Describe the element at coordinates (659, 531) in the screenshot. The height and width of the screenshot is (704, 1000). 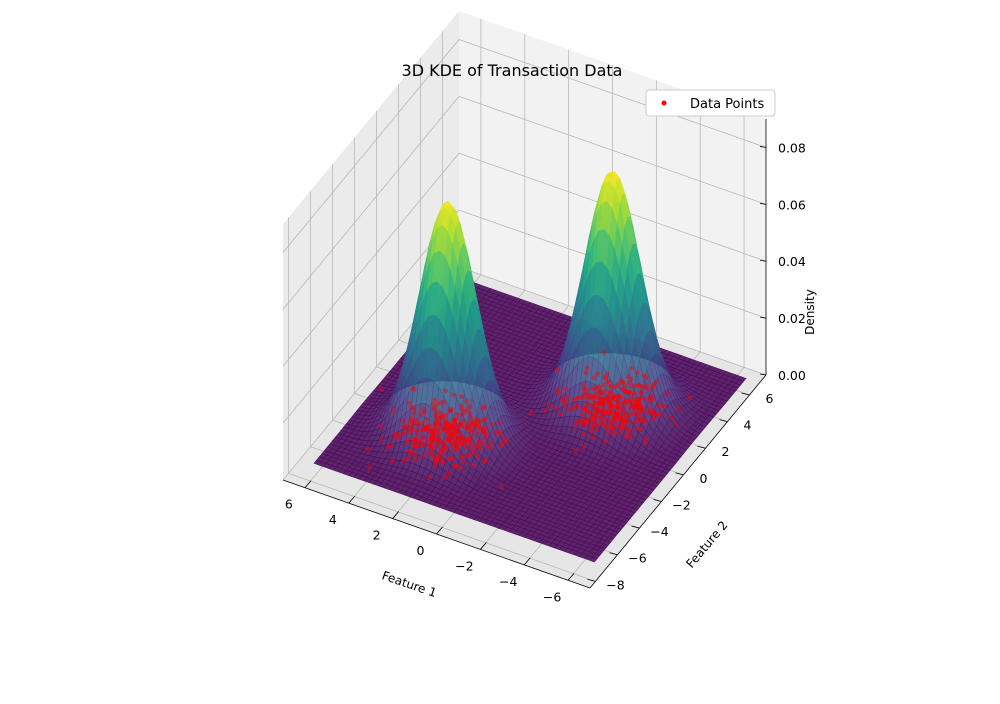
I see `y-tick-label: −4` at that location.